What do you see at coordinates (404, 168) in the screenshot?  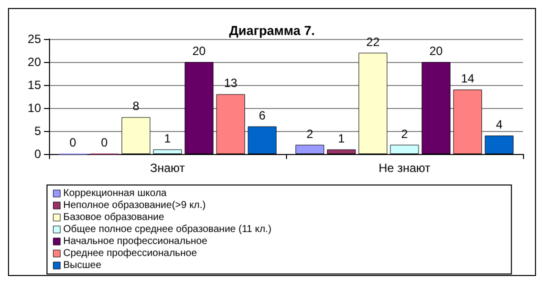 I see `x-tick-label: Не знают` at bounding box center [404, 168].